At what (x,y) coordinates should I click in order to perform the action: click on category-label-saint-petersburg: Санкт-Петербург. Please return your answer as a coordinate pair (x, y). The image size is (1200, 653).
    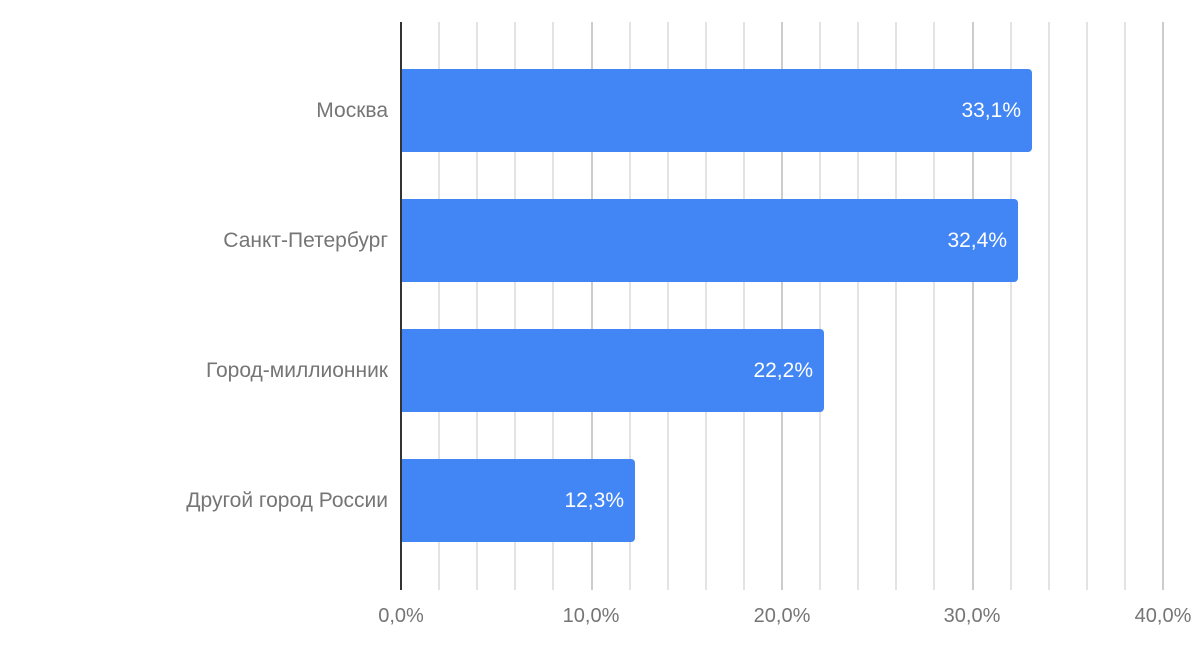
    Looking at the image, I should click on (305, 240).